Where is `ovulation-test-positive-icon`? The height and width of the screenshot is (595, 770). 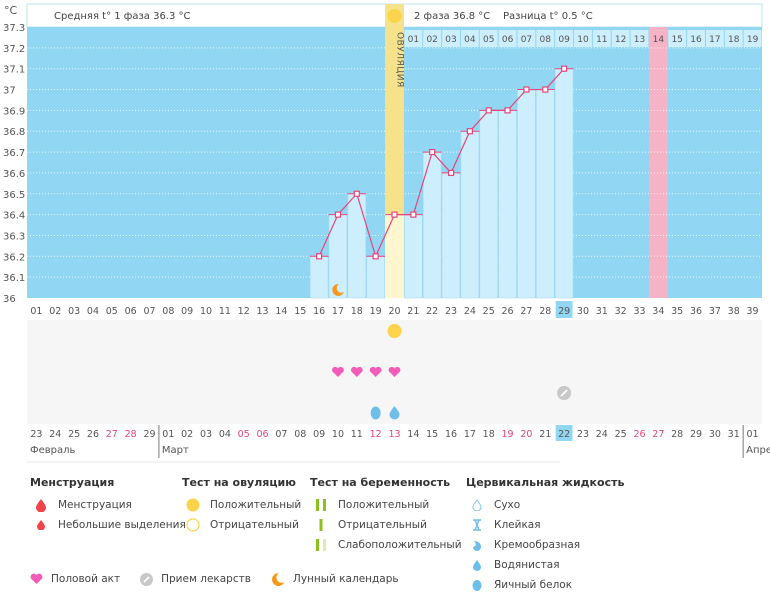
ovulation-test-positive-icon is located at coordinates (394, 331).